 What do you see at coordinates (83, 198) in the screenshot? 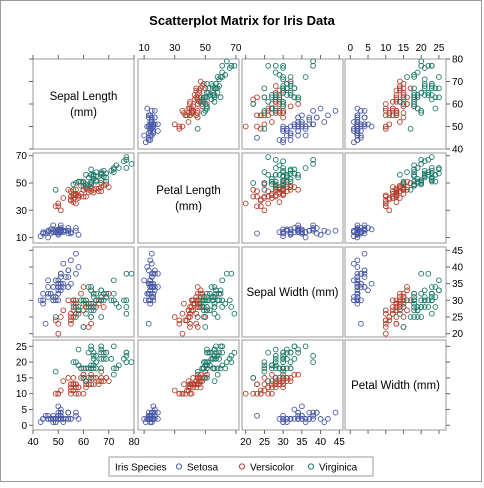
I see `panel-pl-vs-sl` at bounding box center [83, 198].